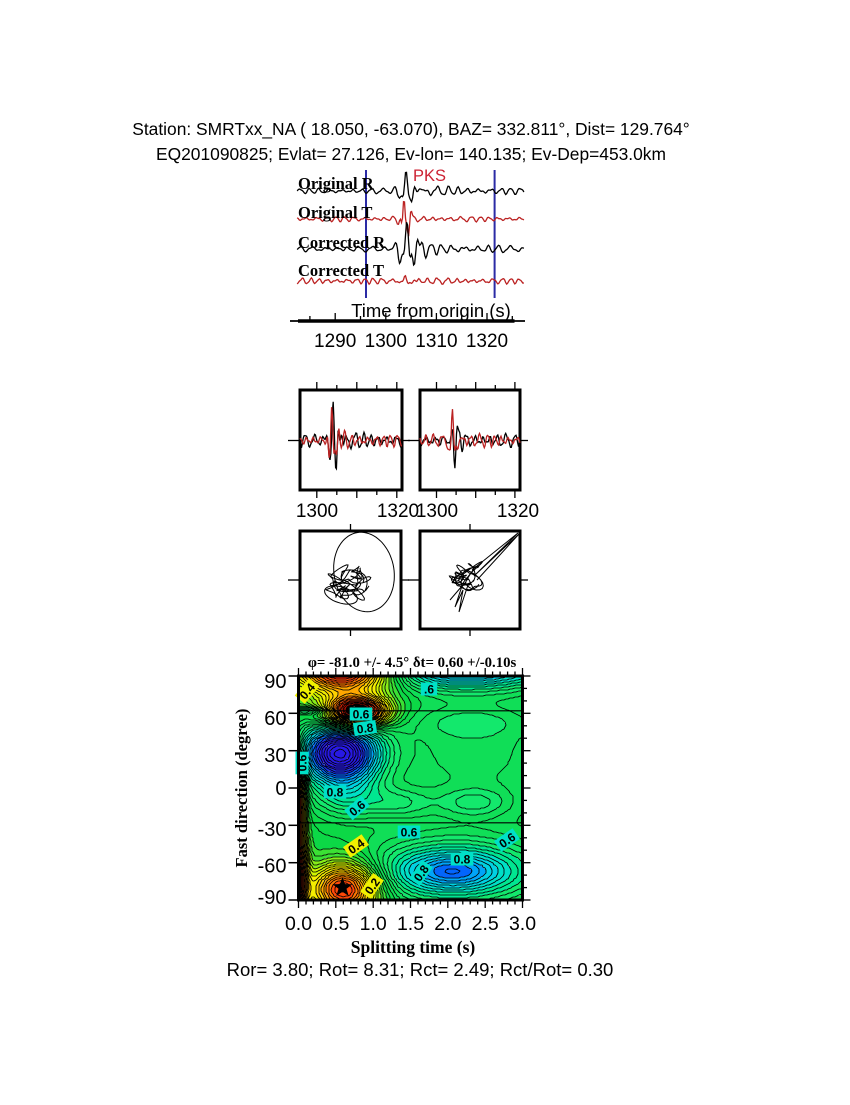 The height and width of the screenshot is (1105, 850). What do you see at coordinates (447, 924) in the screenshot?
I see `svg-text: 2.0` at bounding box center [447, 924].